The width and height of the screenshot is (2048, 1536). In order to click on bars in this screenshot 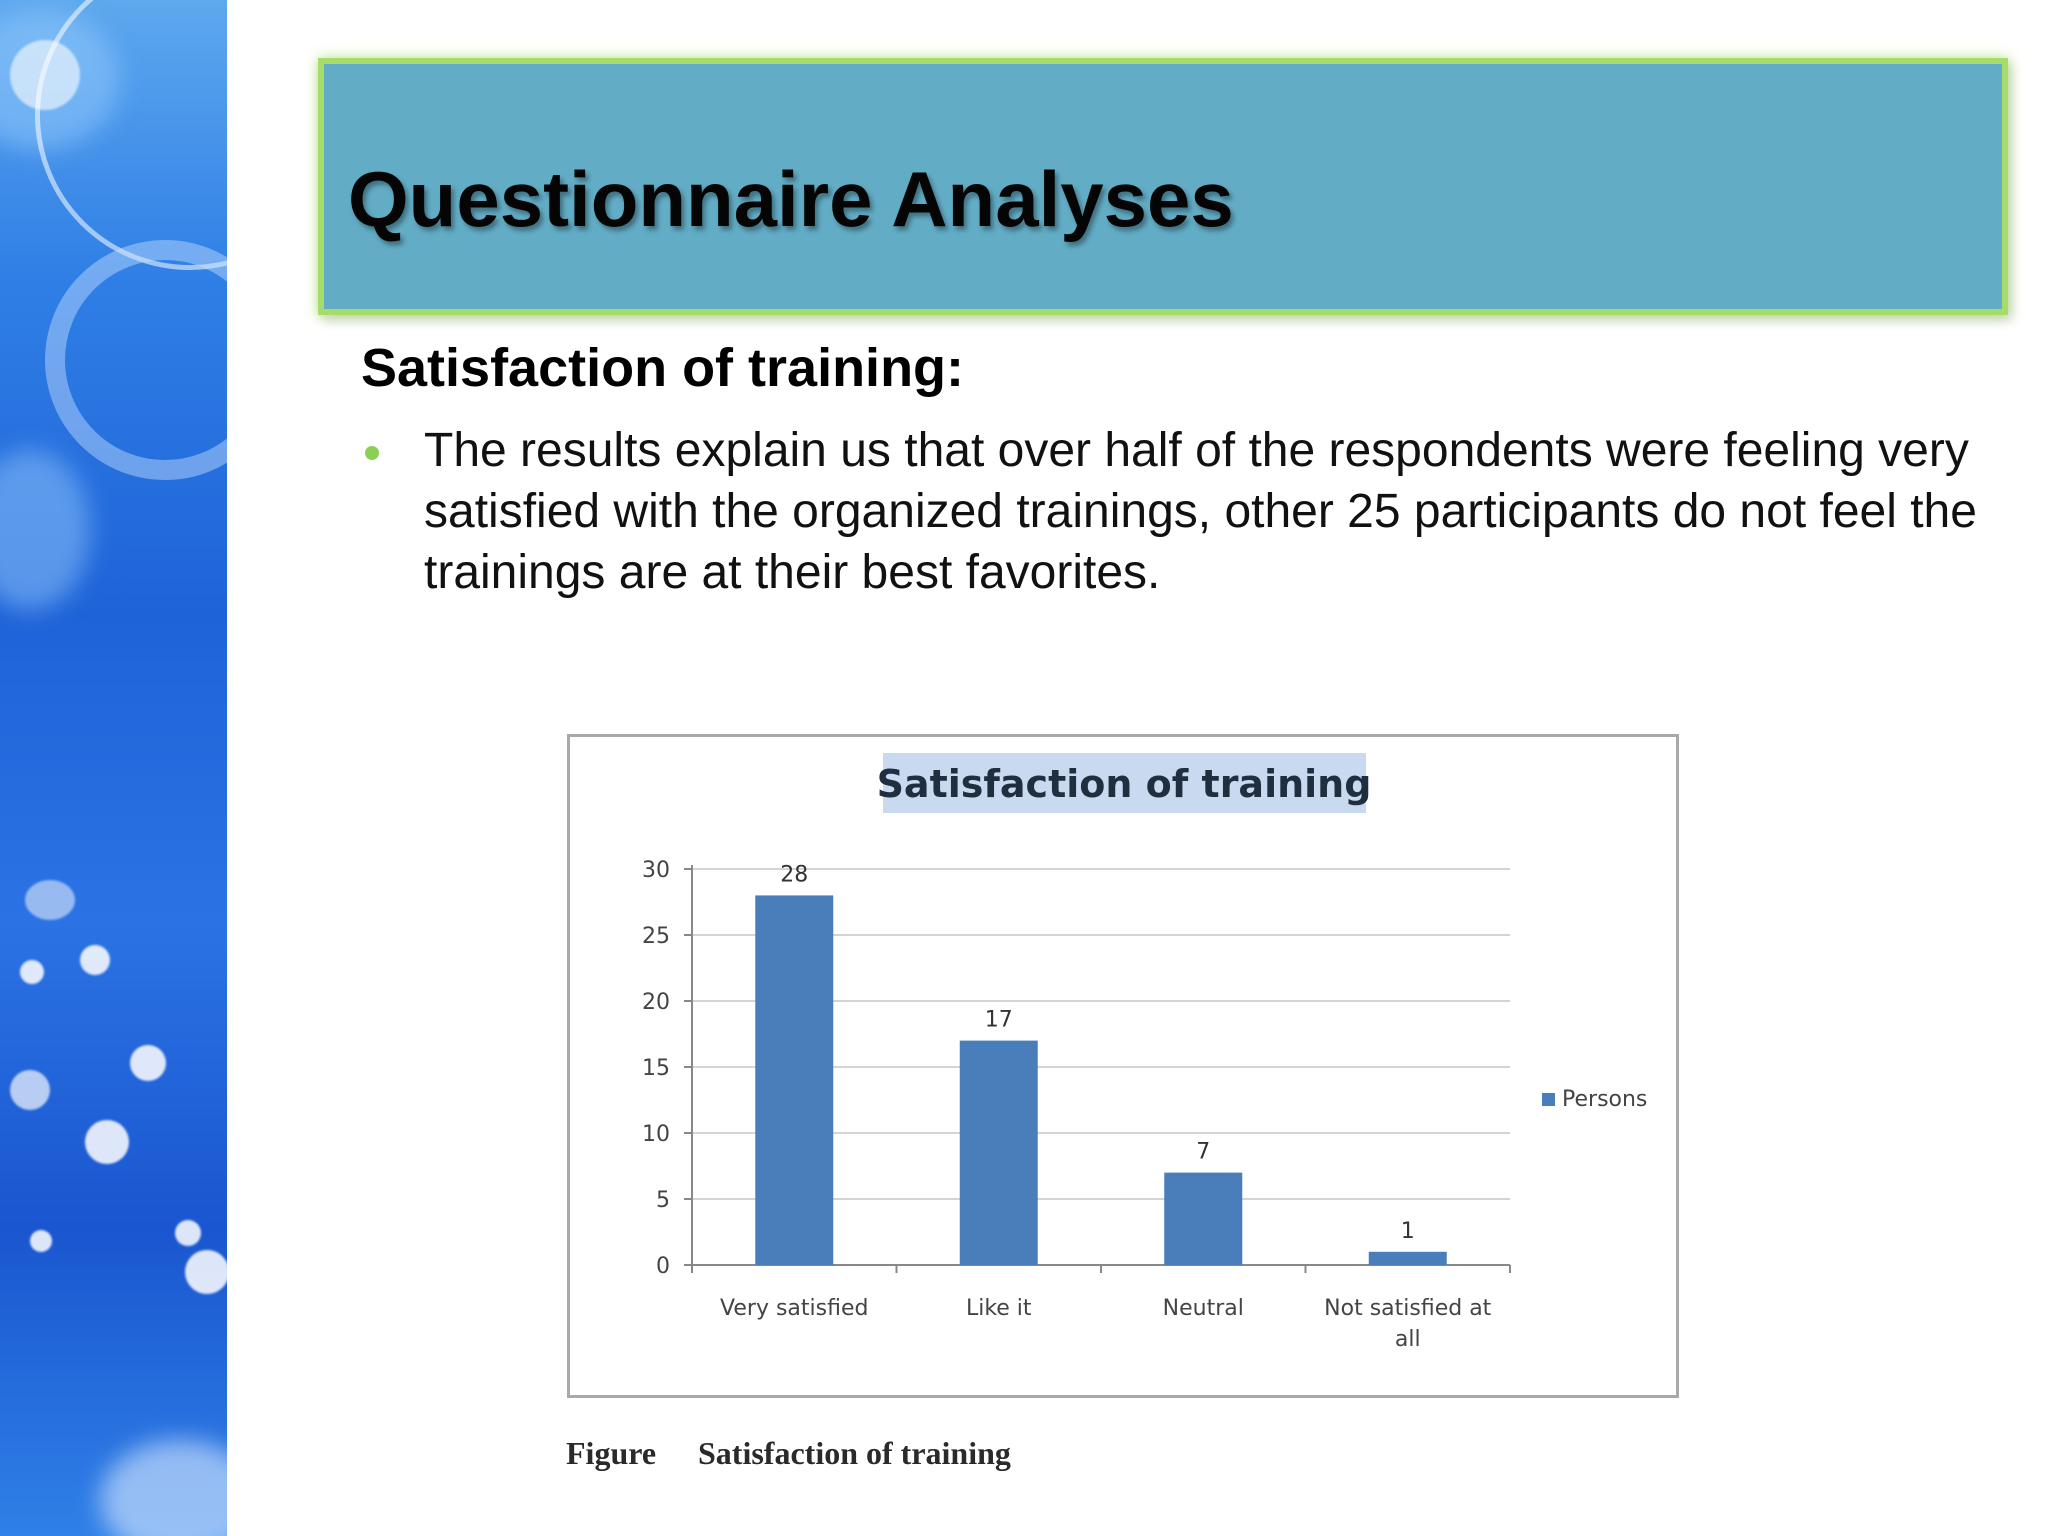, I will do `click(1101, 1080)`.